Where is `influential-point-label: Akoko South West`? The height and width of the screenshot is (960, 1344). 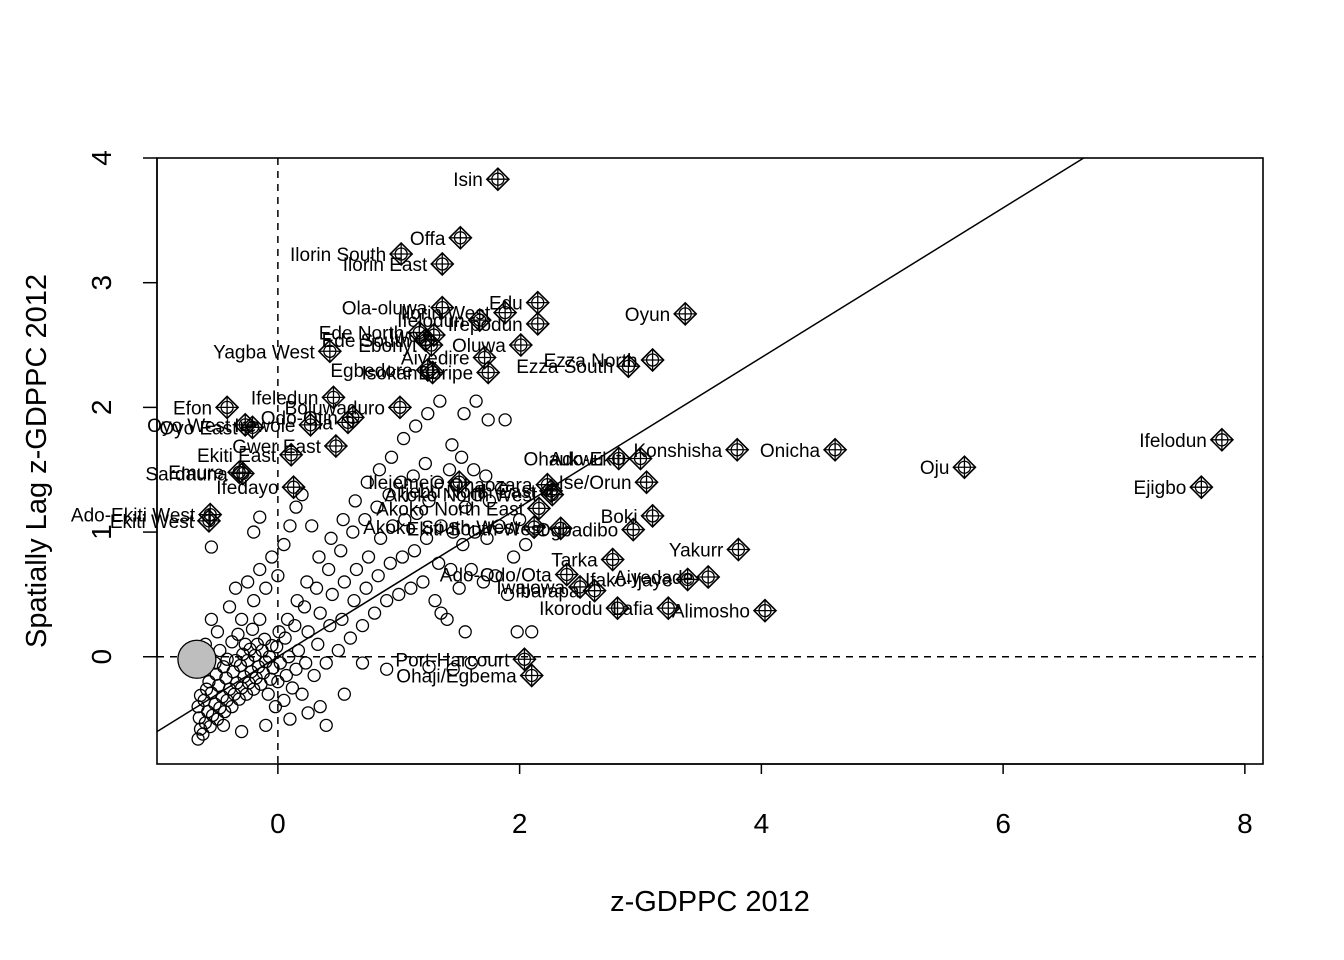
influential-point-label: Akoko South West is located at coordinates (441, 528).